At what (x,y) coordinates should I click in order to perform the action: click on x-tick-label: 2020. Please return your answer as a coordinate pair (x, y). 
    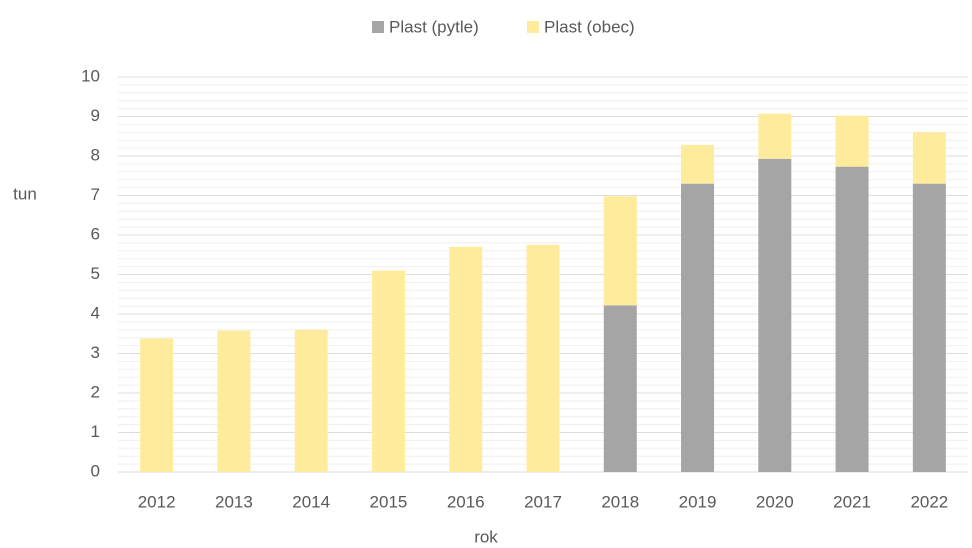
    Looking at the image, I should click on (775, 501).